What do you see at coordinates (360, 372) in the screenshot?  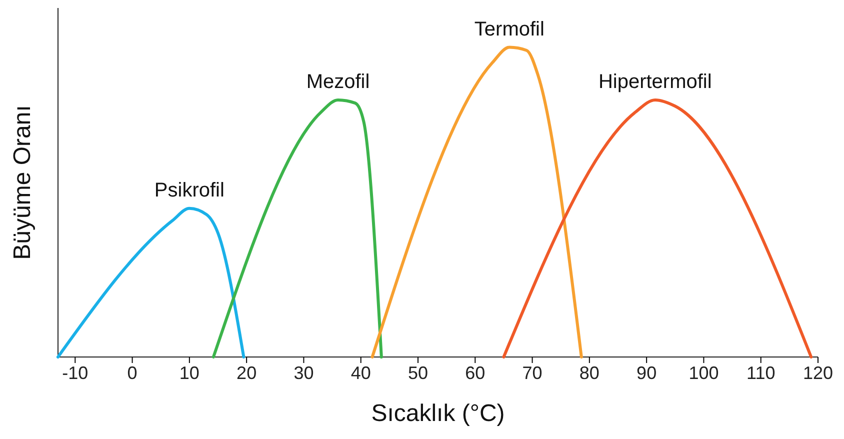 I see `x-tick-label: 40` at bounding box center [360, 372].